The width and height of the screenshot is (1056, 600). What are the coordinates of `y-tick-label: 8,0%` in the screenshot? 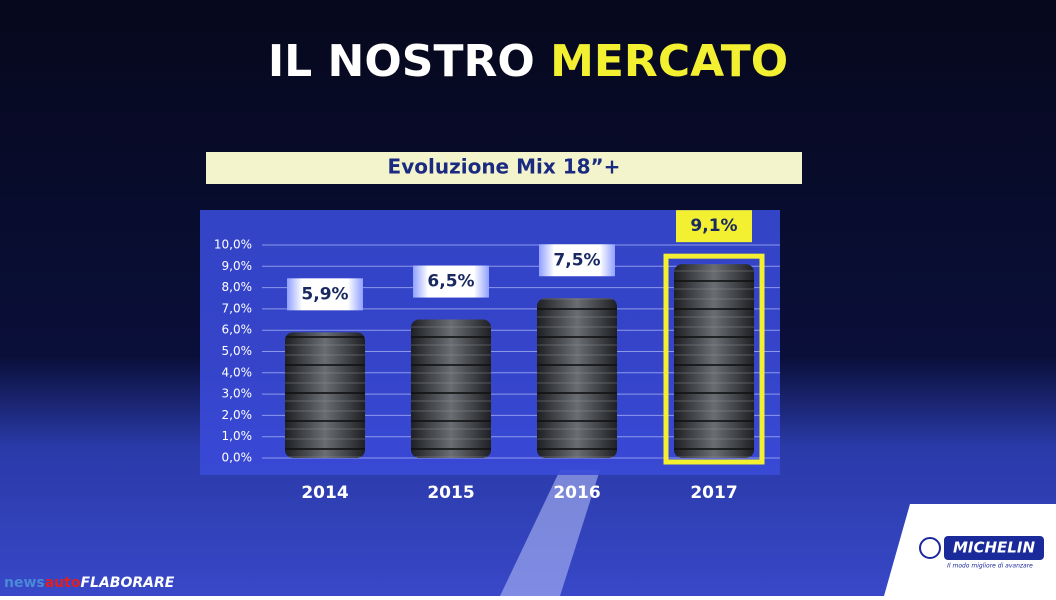 It's located at (237, 287).